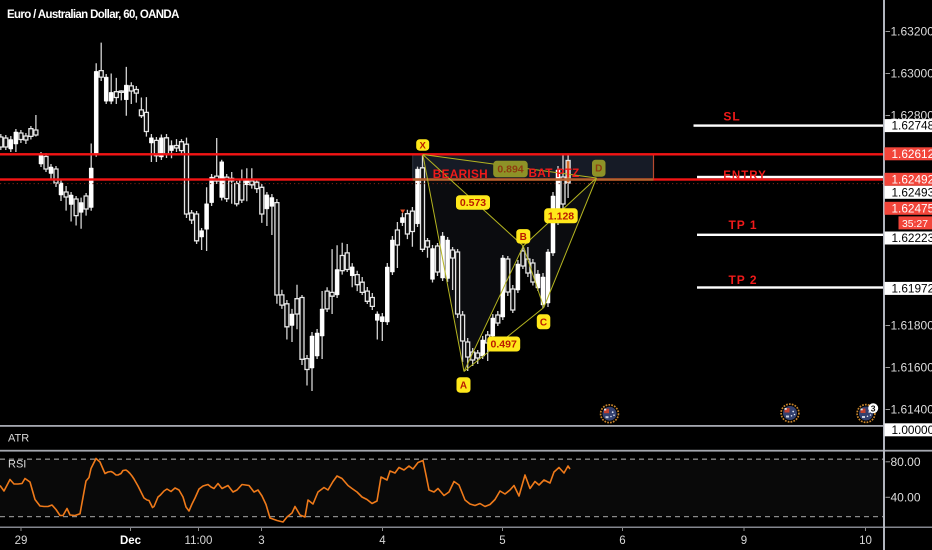 This screenshot has height=550, width=932. I want to click on svg-text: ATR, so click(18, 439).